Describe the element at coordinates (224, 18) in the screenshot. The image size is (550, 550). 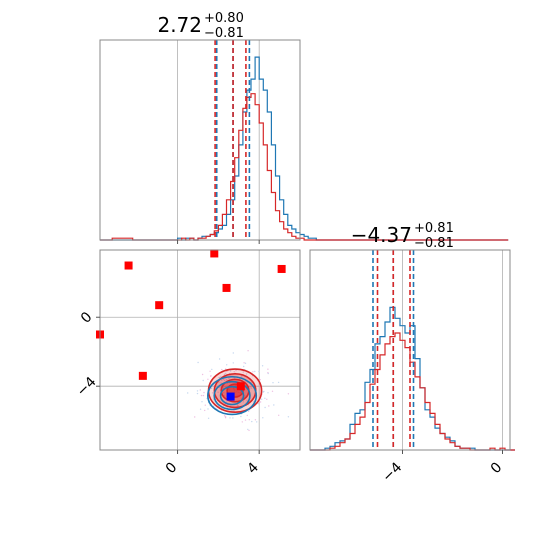
I see `param1-upper-error: +0.80` at that location.